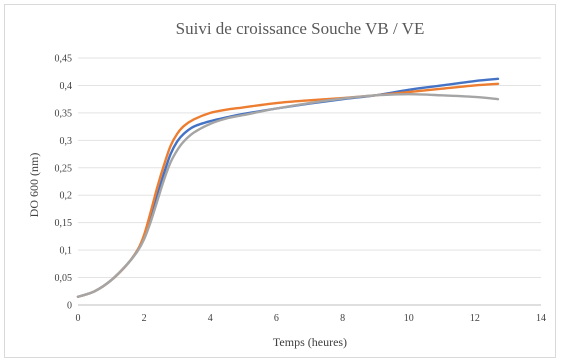  I want to click on x-tick-label: 12, so click(475, 318).